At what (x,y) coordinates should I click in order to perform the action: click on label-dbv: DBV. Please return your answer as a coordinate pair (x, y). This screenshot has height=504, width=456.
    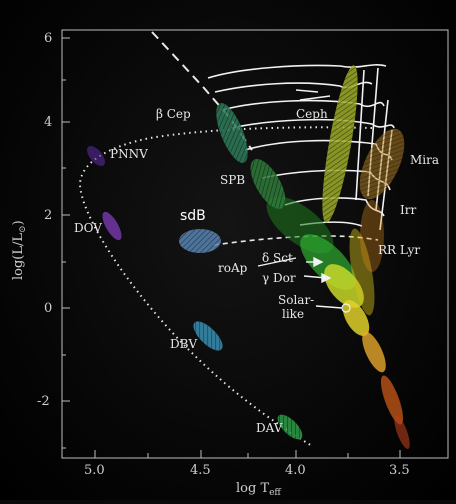
    Looking at the image, I should click on (183, 344).